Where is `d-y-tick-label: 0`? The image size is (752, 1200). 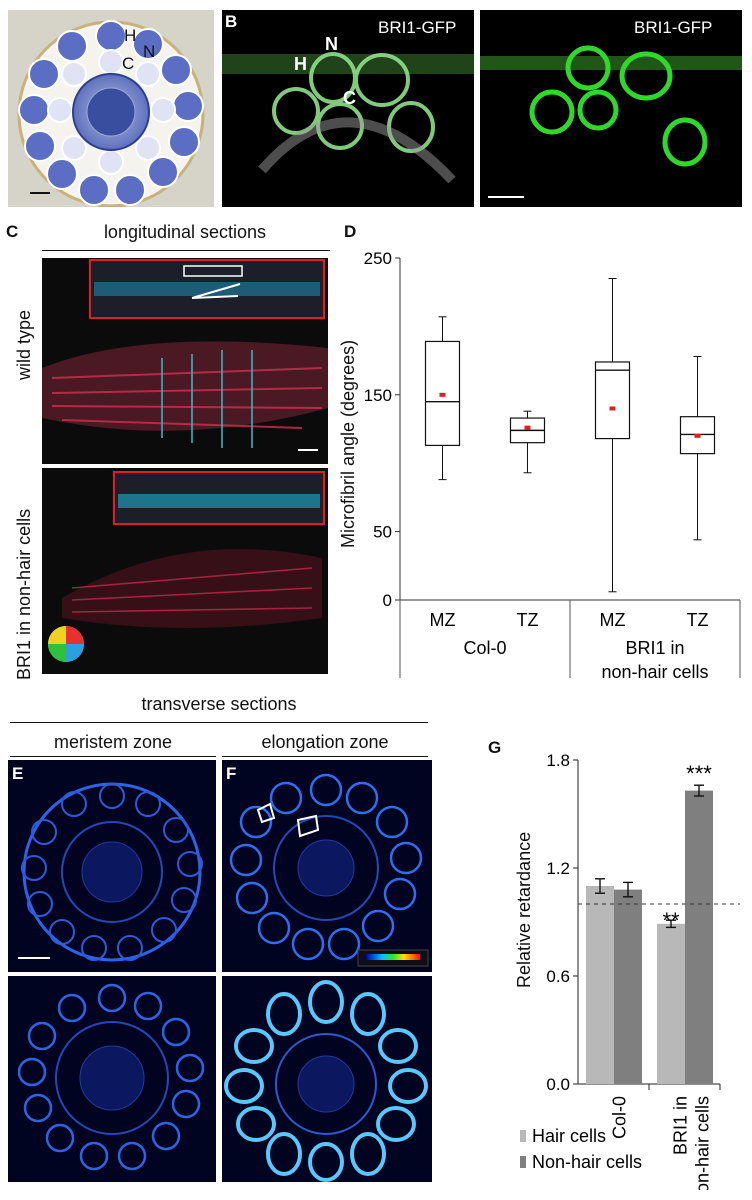
d-y-tick-label: 0 is located at coordinates (387, 600).